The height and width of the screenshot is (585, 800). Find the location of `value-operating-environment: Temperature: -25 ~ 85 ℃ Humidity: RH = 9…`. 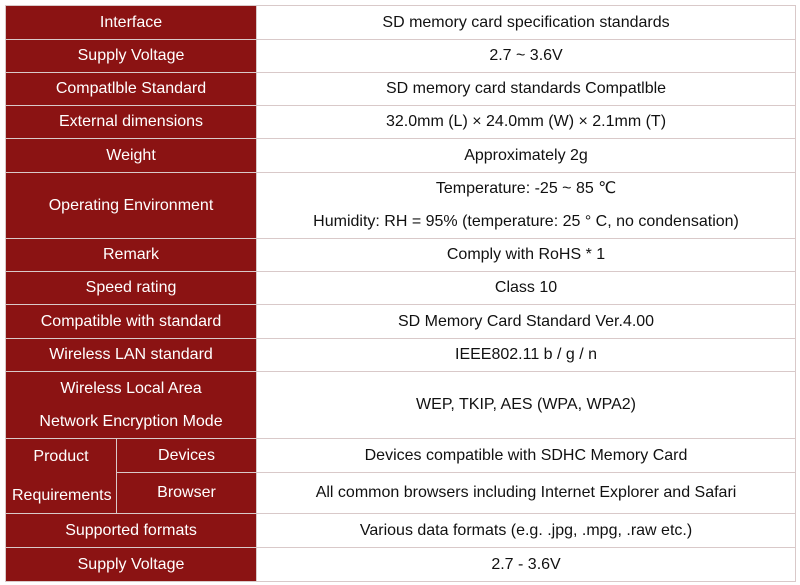

value-operating-environment: Temperature: -25 ~ 85 ℃ Humidity: RH = 9… is located at coordinates (526, 205).